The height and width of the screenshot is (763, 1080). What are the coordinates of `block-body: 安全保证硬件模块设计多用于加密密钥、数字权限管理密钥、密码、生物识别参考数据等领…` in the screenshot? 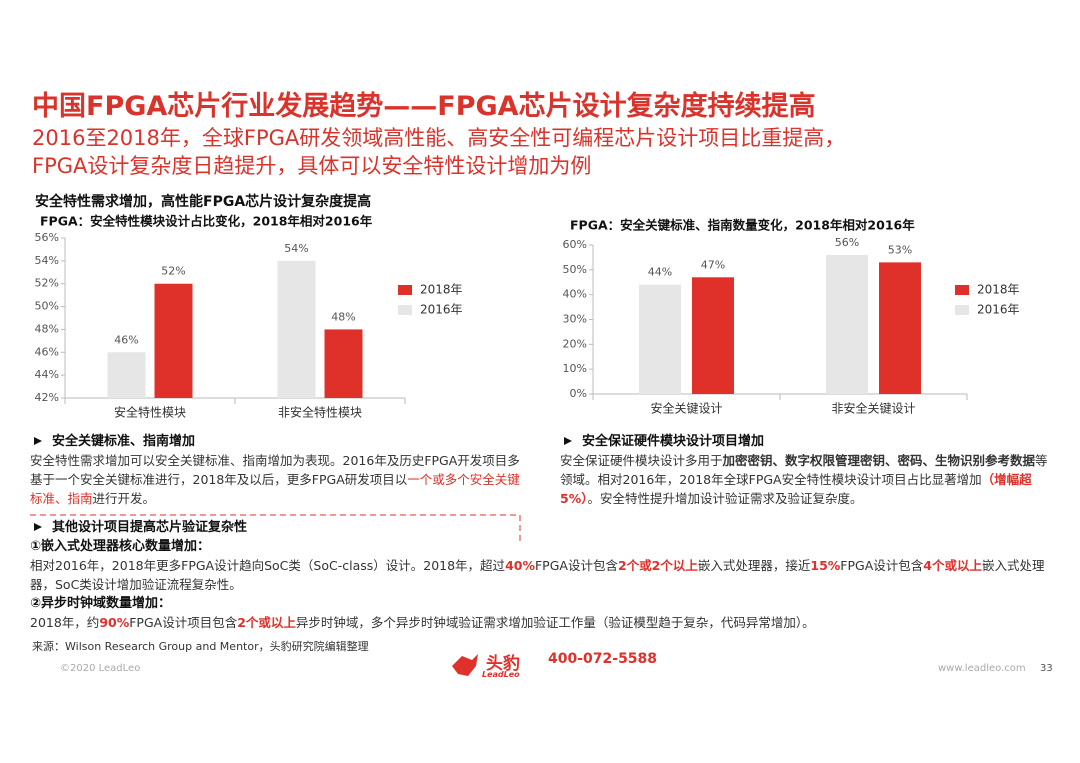 It's located at (807, 479).